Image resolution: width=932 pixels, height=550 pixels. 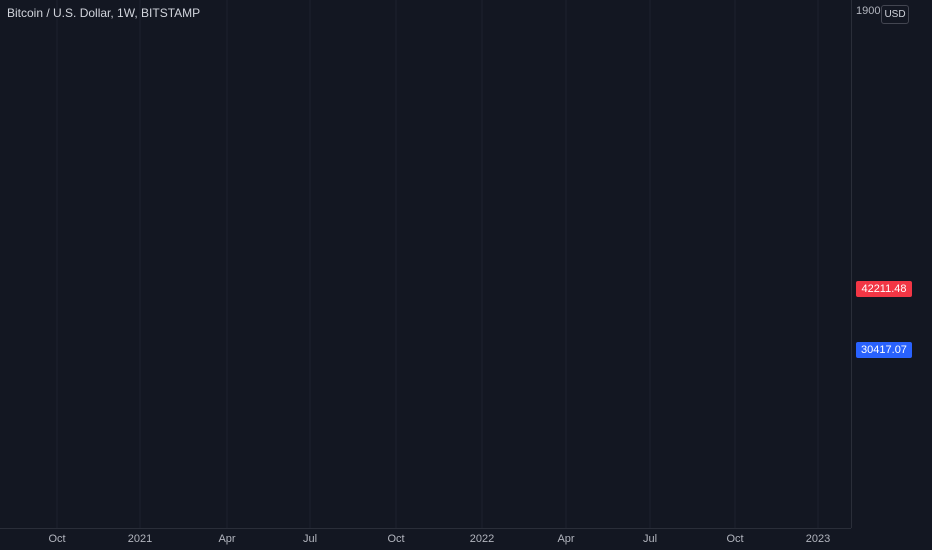 What do you see at coordinates (884, 289) in the screenshot?
I see `last-price-tag: 42211.48` at bounding box center [884, 289].